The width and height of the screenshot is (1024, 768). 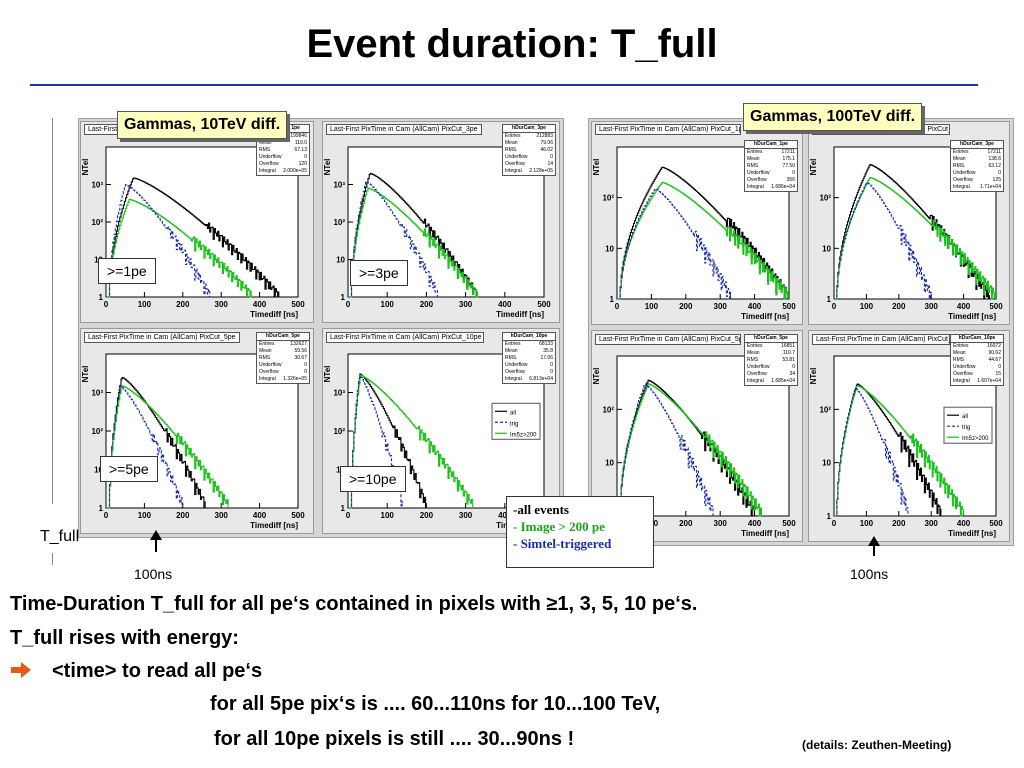 I want to click on stats-row: Mean 175.1, so click(x=771, y=159).